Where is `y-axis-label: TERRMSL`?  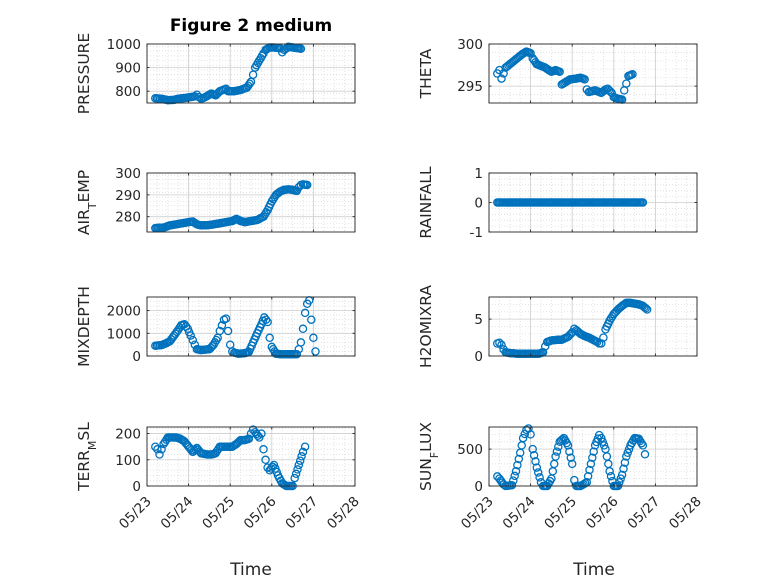 y-axis-label: TERRMSL is located at coordinates (87, 457).